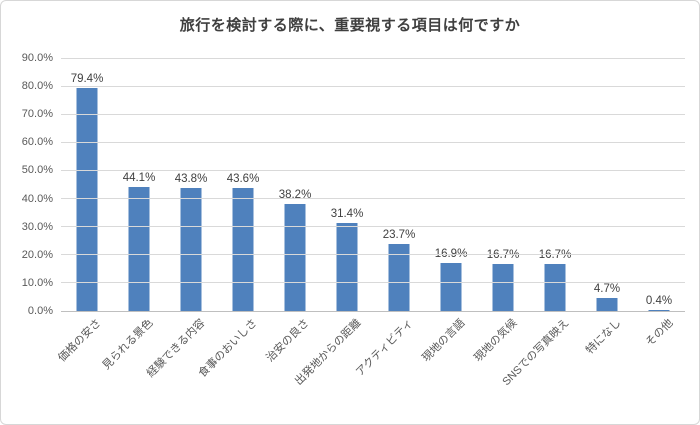 This screenshot has width=700, height=425. Describe the element at coordinates (347, 184) in the screenshot. I see `bar-slot: 31.4%` at that location.